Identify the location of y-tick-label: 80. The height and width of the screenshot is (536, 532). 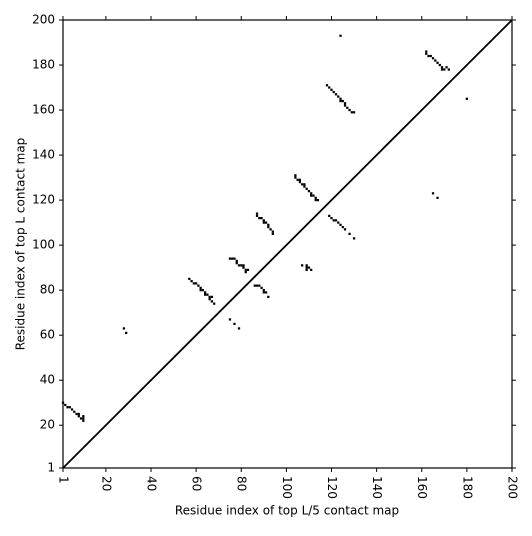
(47, 290).